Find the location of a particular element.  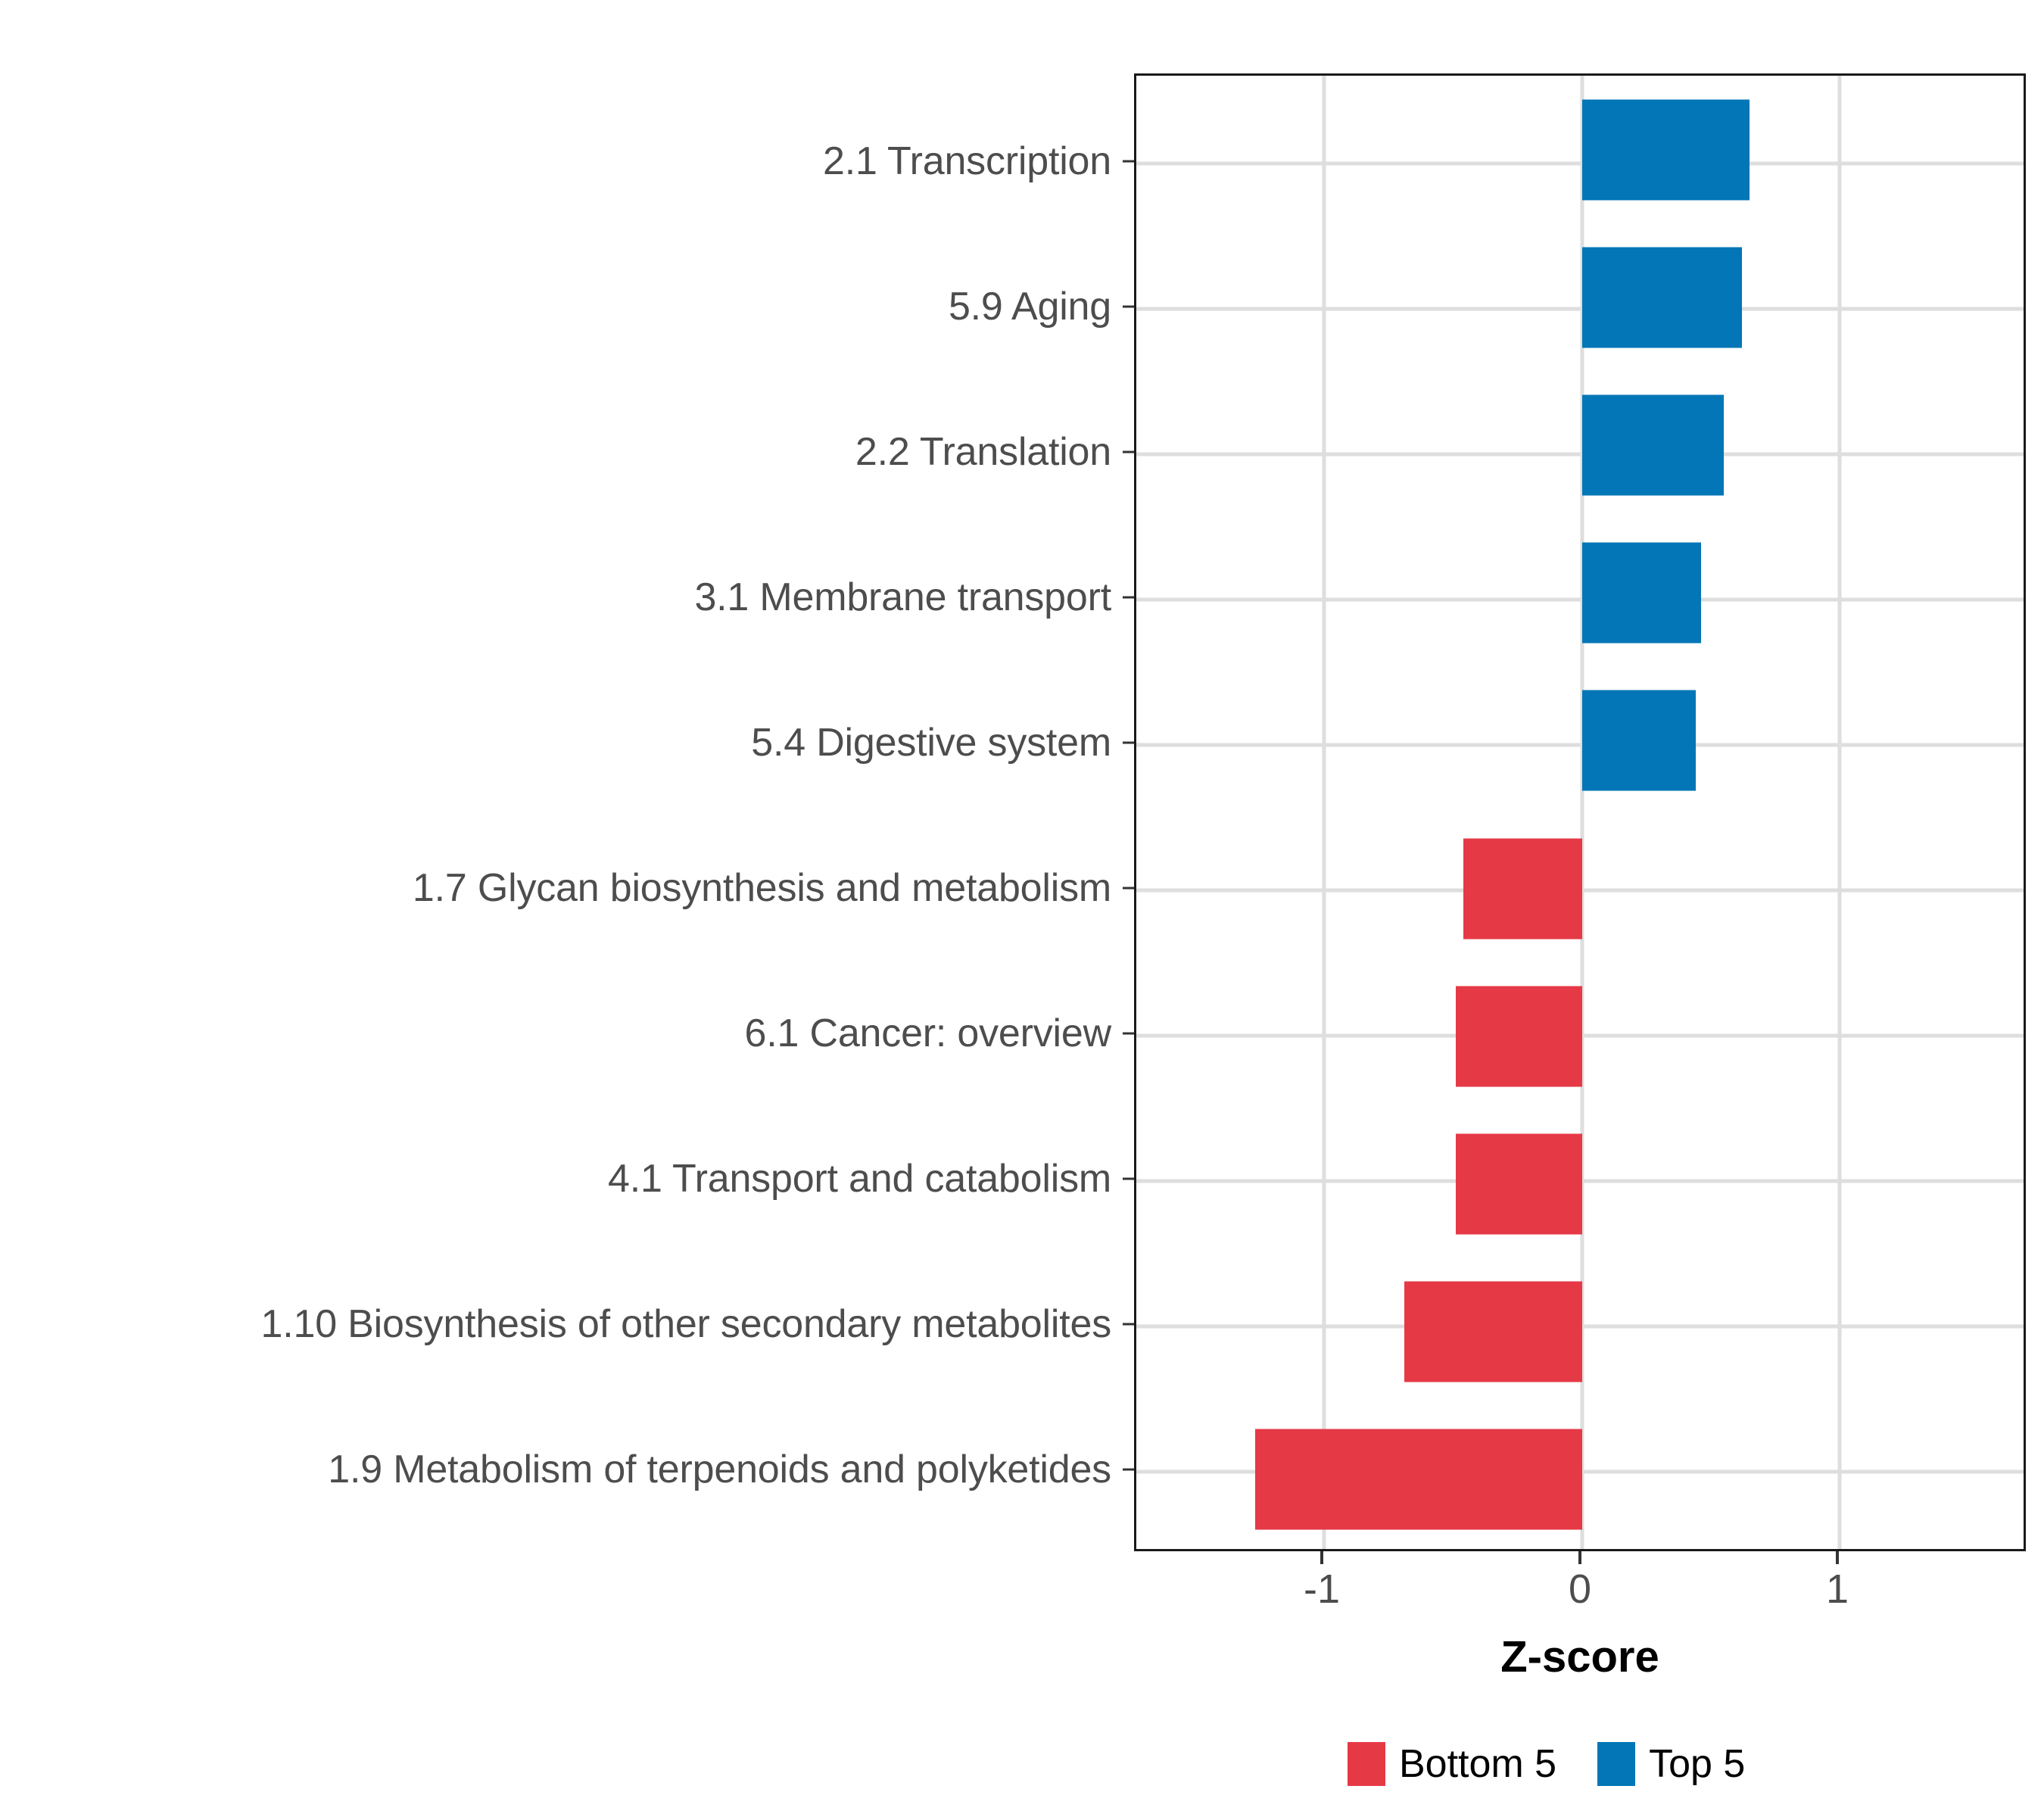

legend-swatch-bottom5 is located at coordinates (1366, 1764).